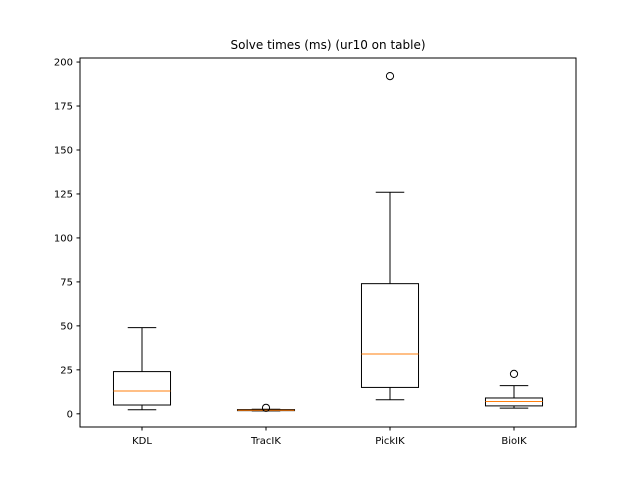 The height and width of the screenshot is (480, 640). What do you see at coordinates (63, 63) in the screenshot?
I see `y-tick-label: 200` at bounding box center [63, 63].